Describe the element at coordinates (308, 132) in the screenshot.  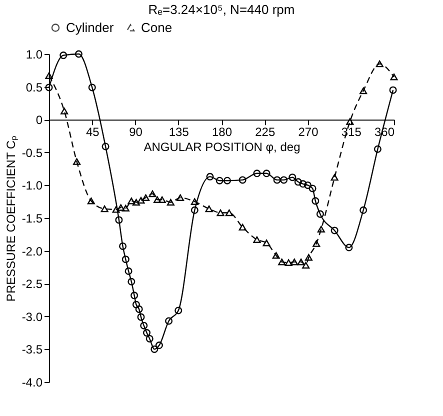
I see `x-tick-label: 270` at that location.